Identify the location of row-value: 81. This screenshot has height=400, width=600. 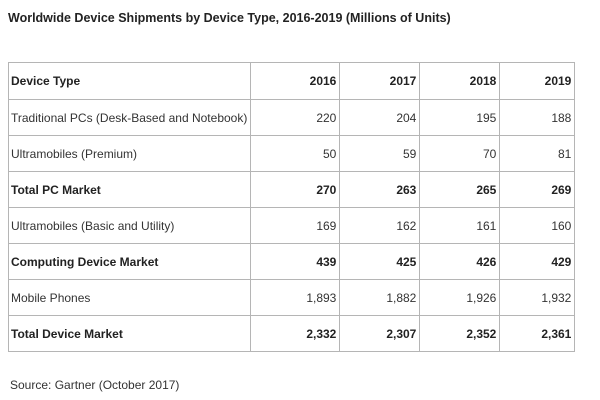
(537, 153).